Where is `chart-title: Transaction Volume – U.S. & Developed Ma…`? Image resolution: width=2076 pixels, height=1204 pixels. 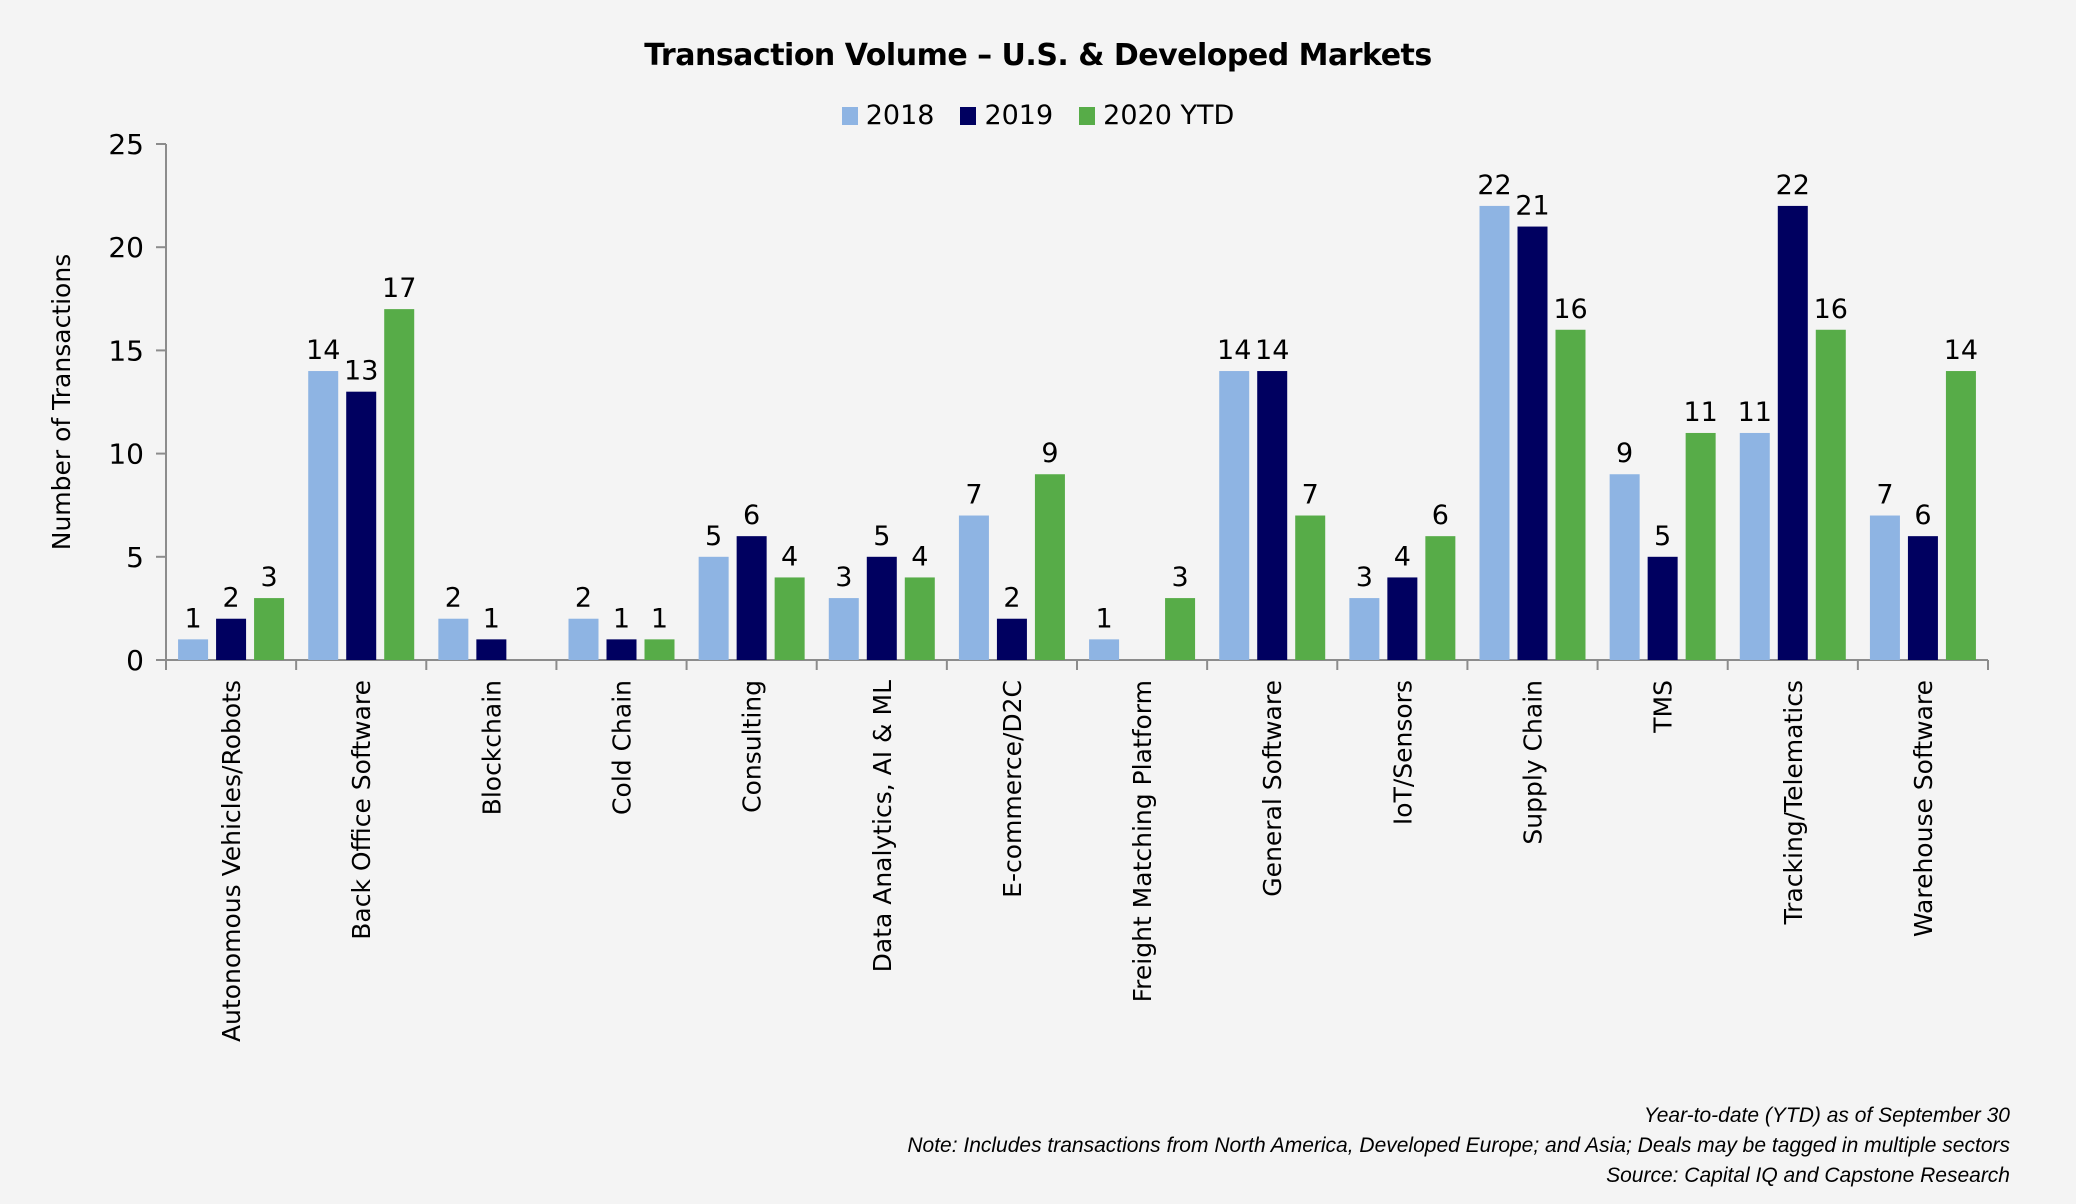 chart-title: Transaction Volume – U.S. & Developed Ma… is located at coordinates (1038, 55).